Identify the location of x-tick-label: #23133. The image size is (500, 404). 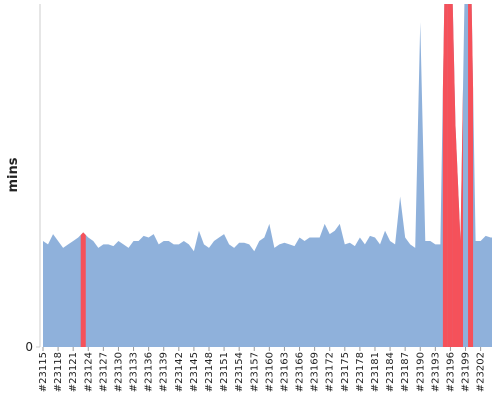
(134, 372).